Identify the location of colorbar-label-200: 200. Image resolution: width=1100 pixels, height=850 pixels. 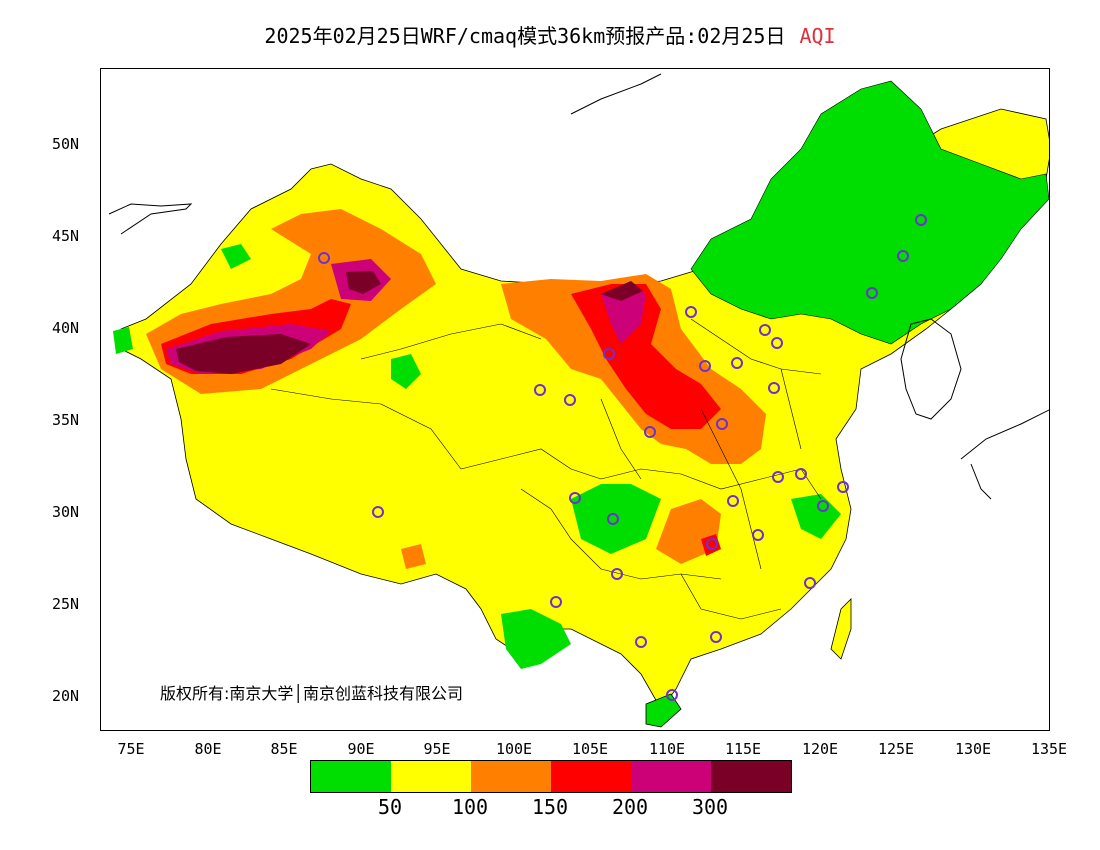
(630, 807).